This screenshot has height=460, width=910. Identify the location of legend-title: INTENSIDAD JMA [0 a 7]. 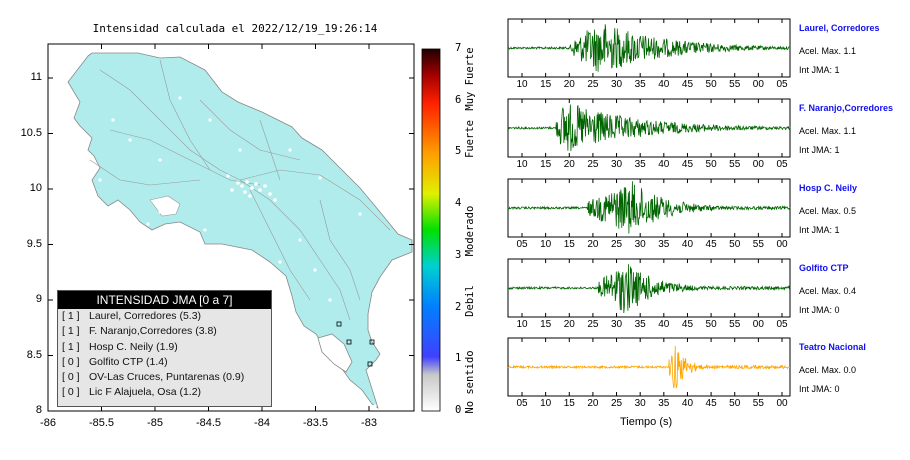
(164, 300).